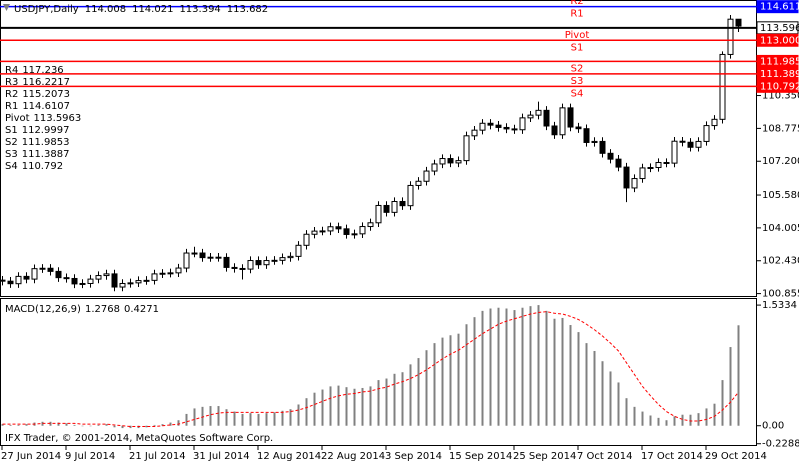 The image size is (799, 464). Describe the element at coordinates (780, 195) in the screenshot. I see `y-tick-label: 105.580` at that location.